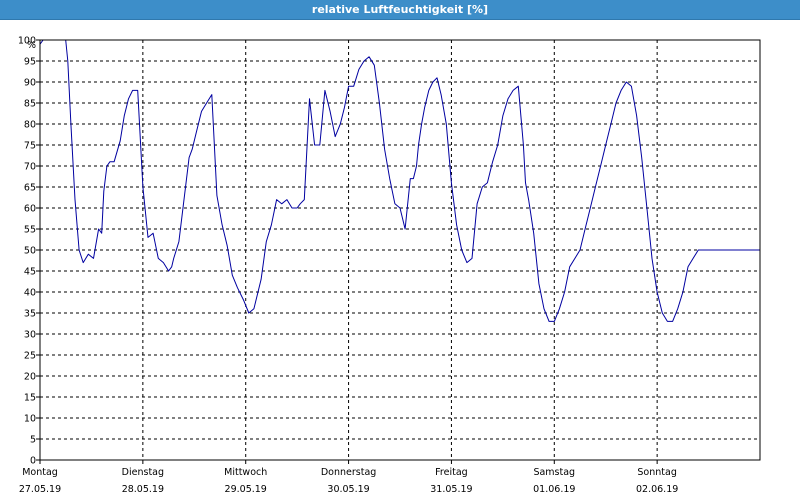 The image size is (800, 500). Describe the element at coordinates (30, 209) in the screenshot. I see `y-tick-label: 60` at that location.